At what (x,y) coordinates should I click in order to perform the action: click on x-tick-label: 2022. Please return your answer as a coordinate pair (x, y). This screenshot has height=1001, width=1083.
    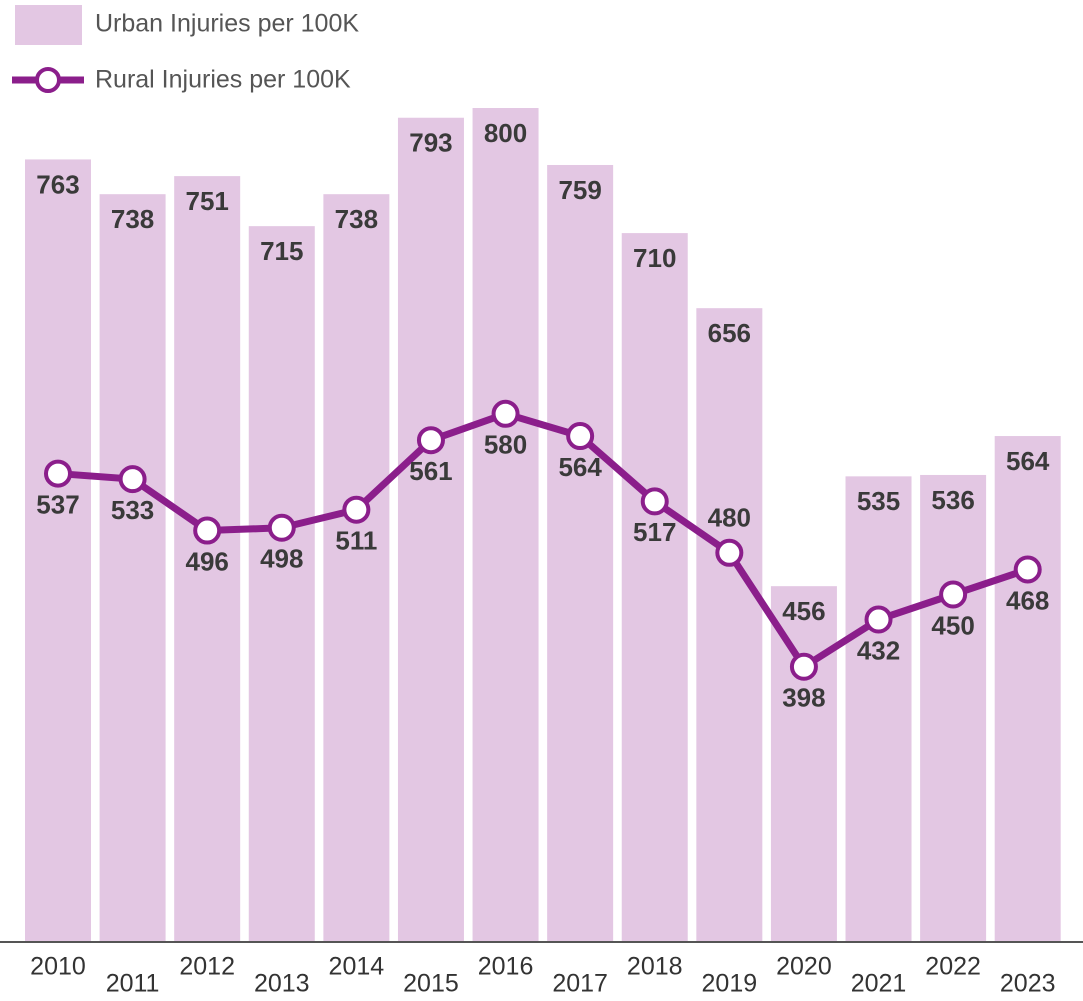
    Looking at the image, I should click on (953, 967).